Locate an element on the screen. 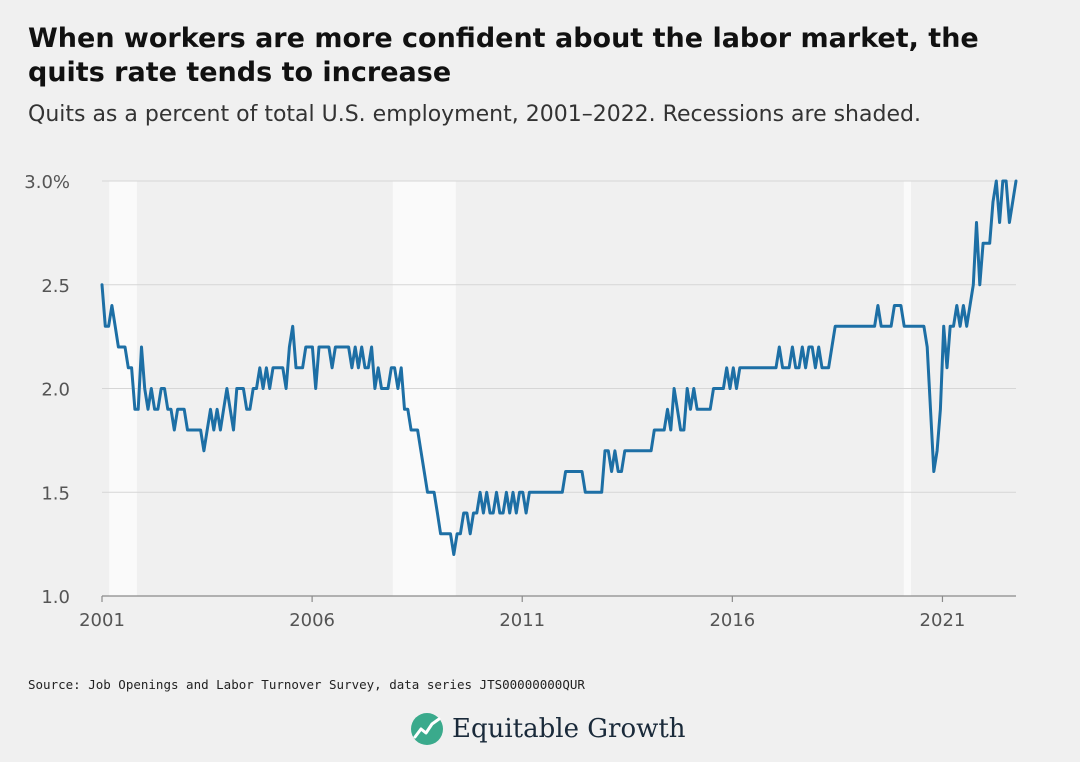  x-tick-label: 2001 is located at coordinates (102, 620).